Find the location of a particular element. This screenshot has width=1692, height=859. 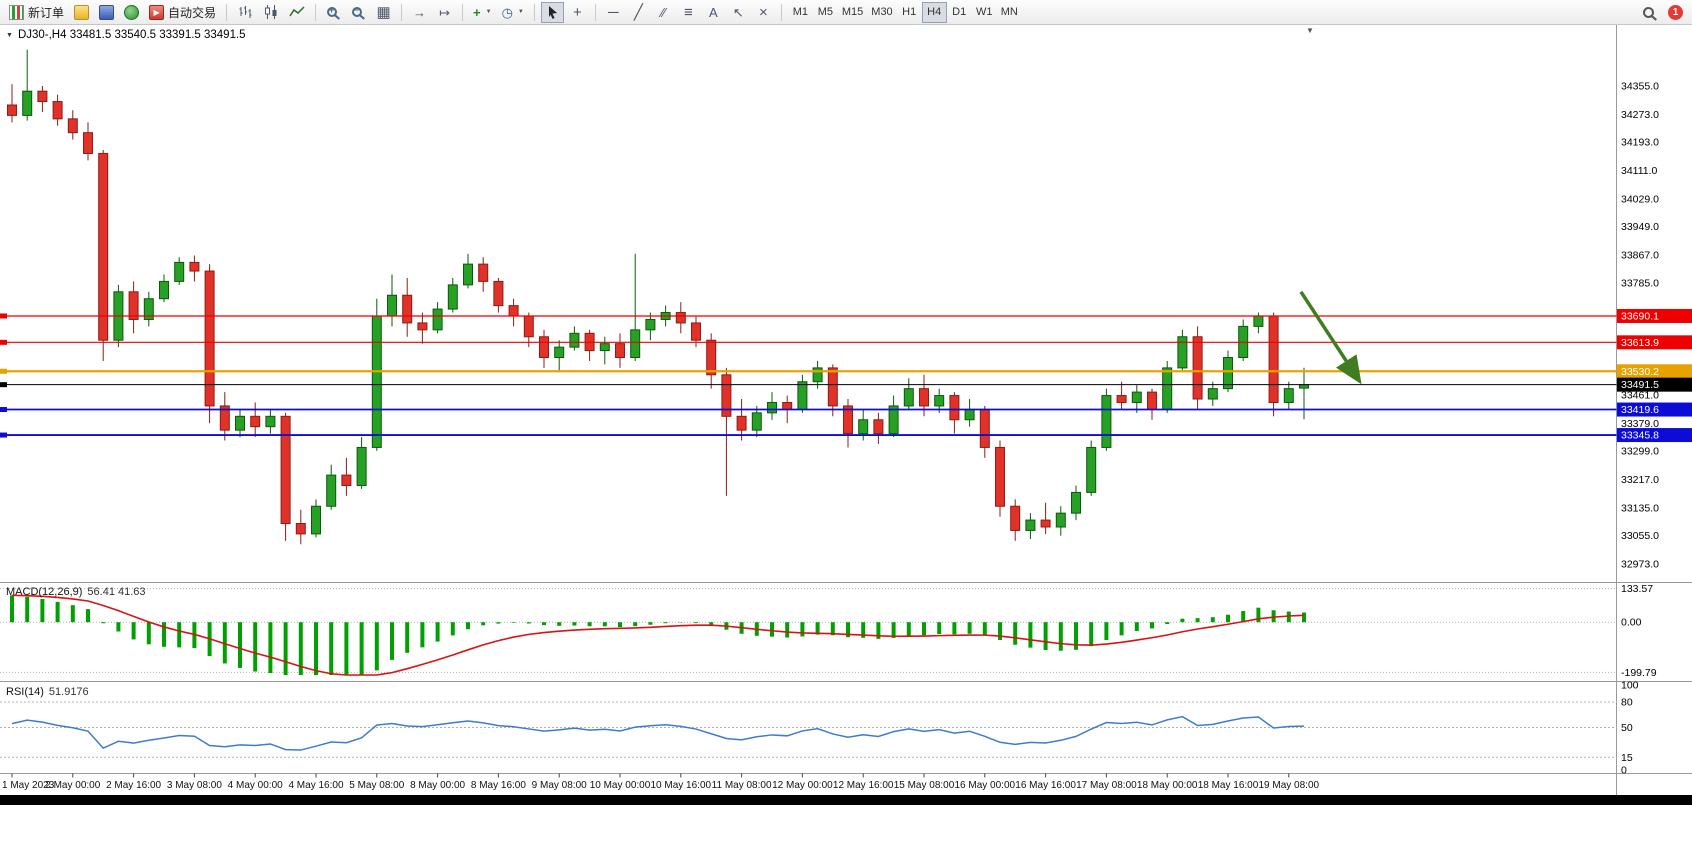

delete-objects-icon: × is located at coordinates (763, 12).